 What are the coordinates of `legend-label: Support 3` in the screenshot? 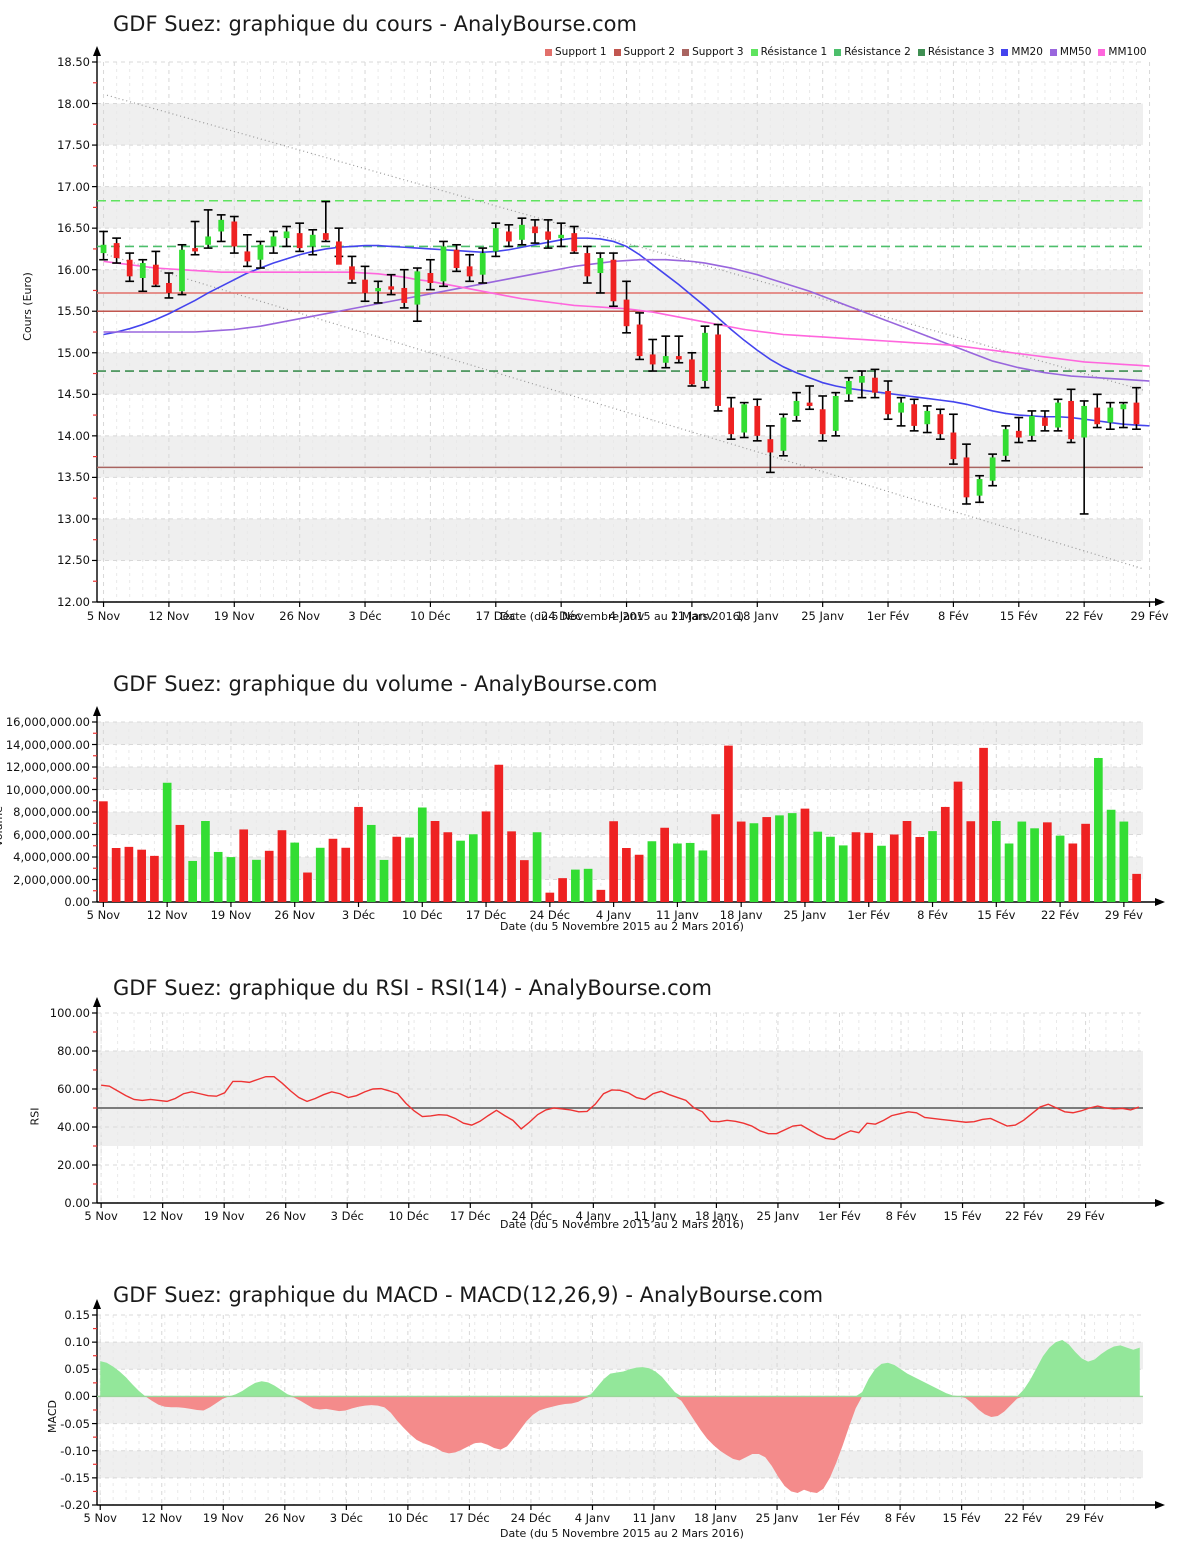 It's located at (718, 52).